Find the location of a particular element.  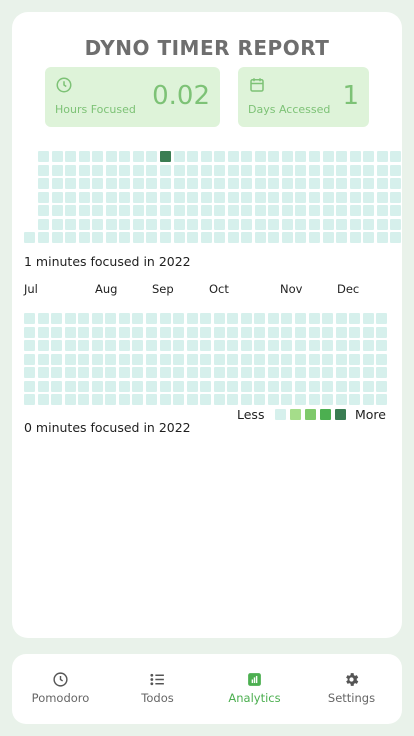

legend-less: Less is located at coordinates (251, 414).